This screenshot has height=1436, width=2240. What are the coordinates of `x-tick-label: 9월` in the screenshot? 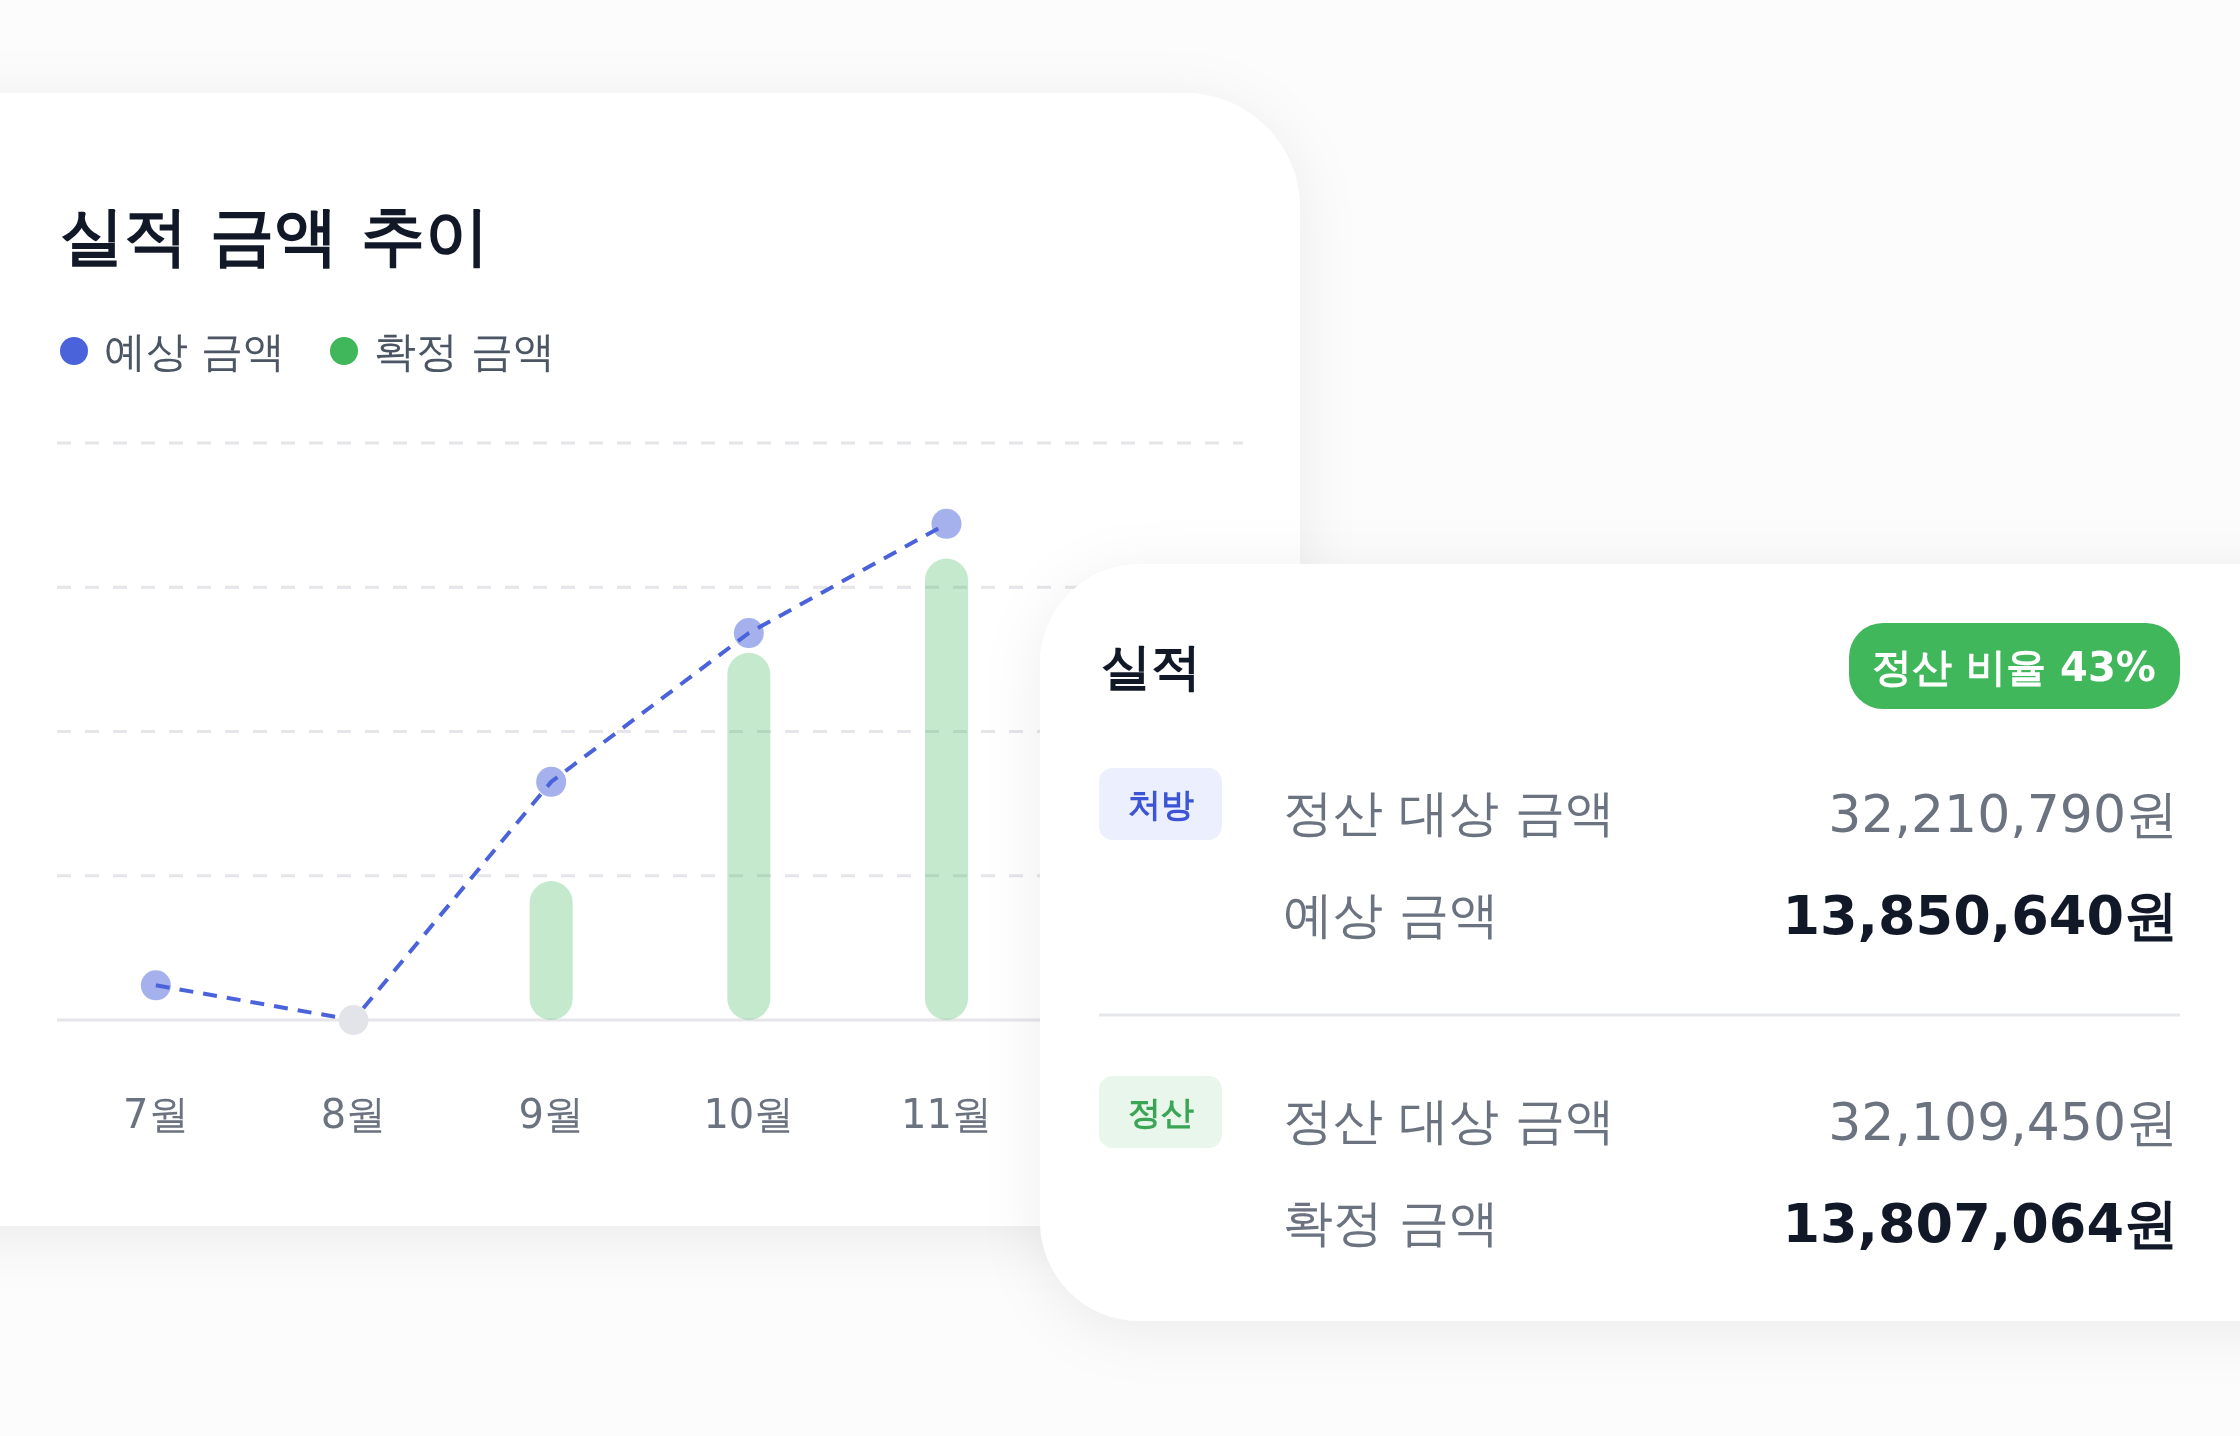 It's located at (551, 1114).